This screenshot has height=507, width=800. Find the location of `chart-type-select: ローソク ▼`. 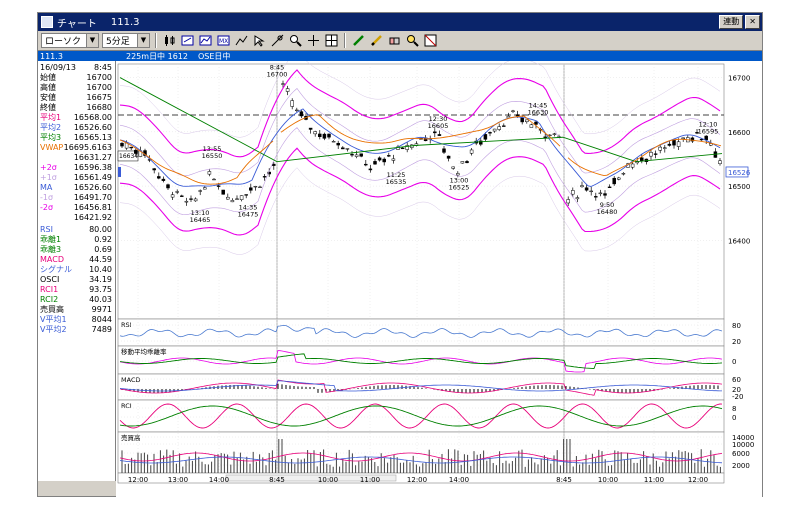

chart-type-select: ローソク ▼ is located at coordinates (70, 40).